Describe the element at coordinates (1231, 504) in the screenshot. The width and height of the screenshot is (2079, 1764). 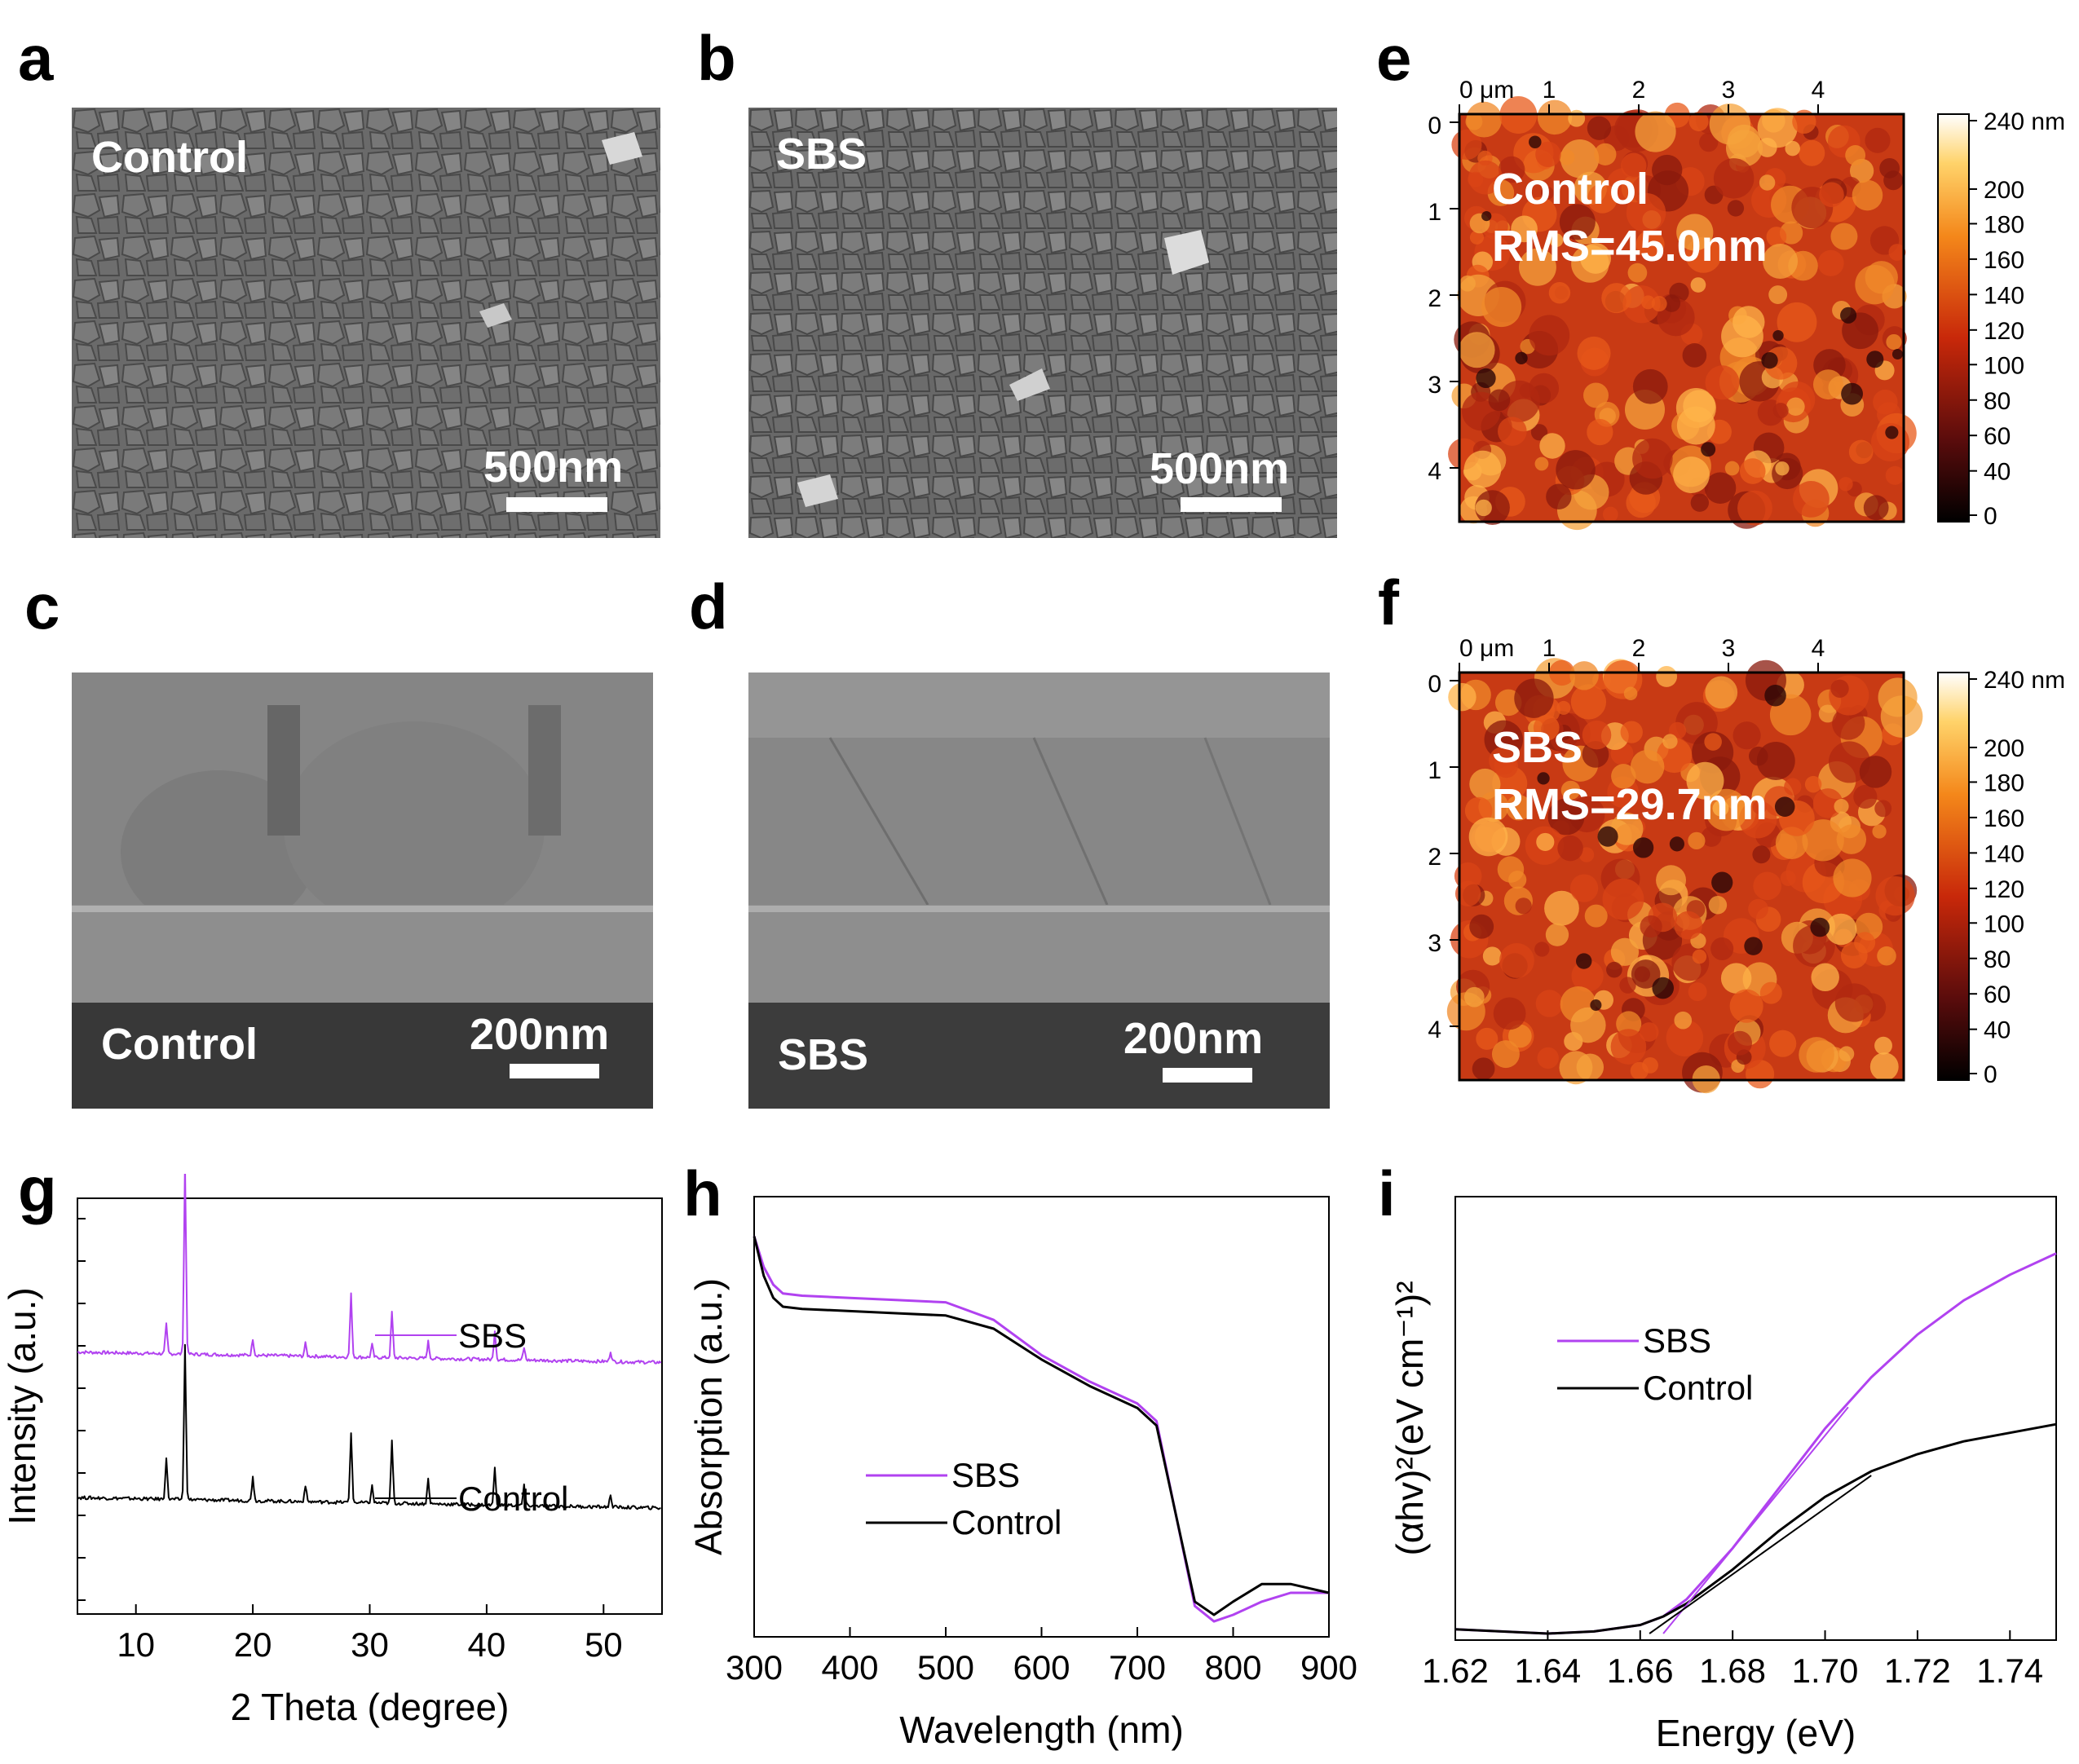
I see `scale-bar-b` at that location.